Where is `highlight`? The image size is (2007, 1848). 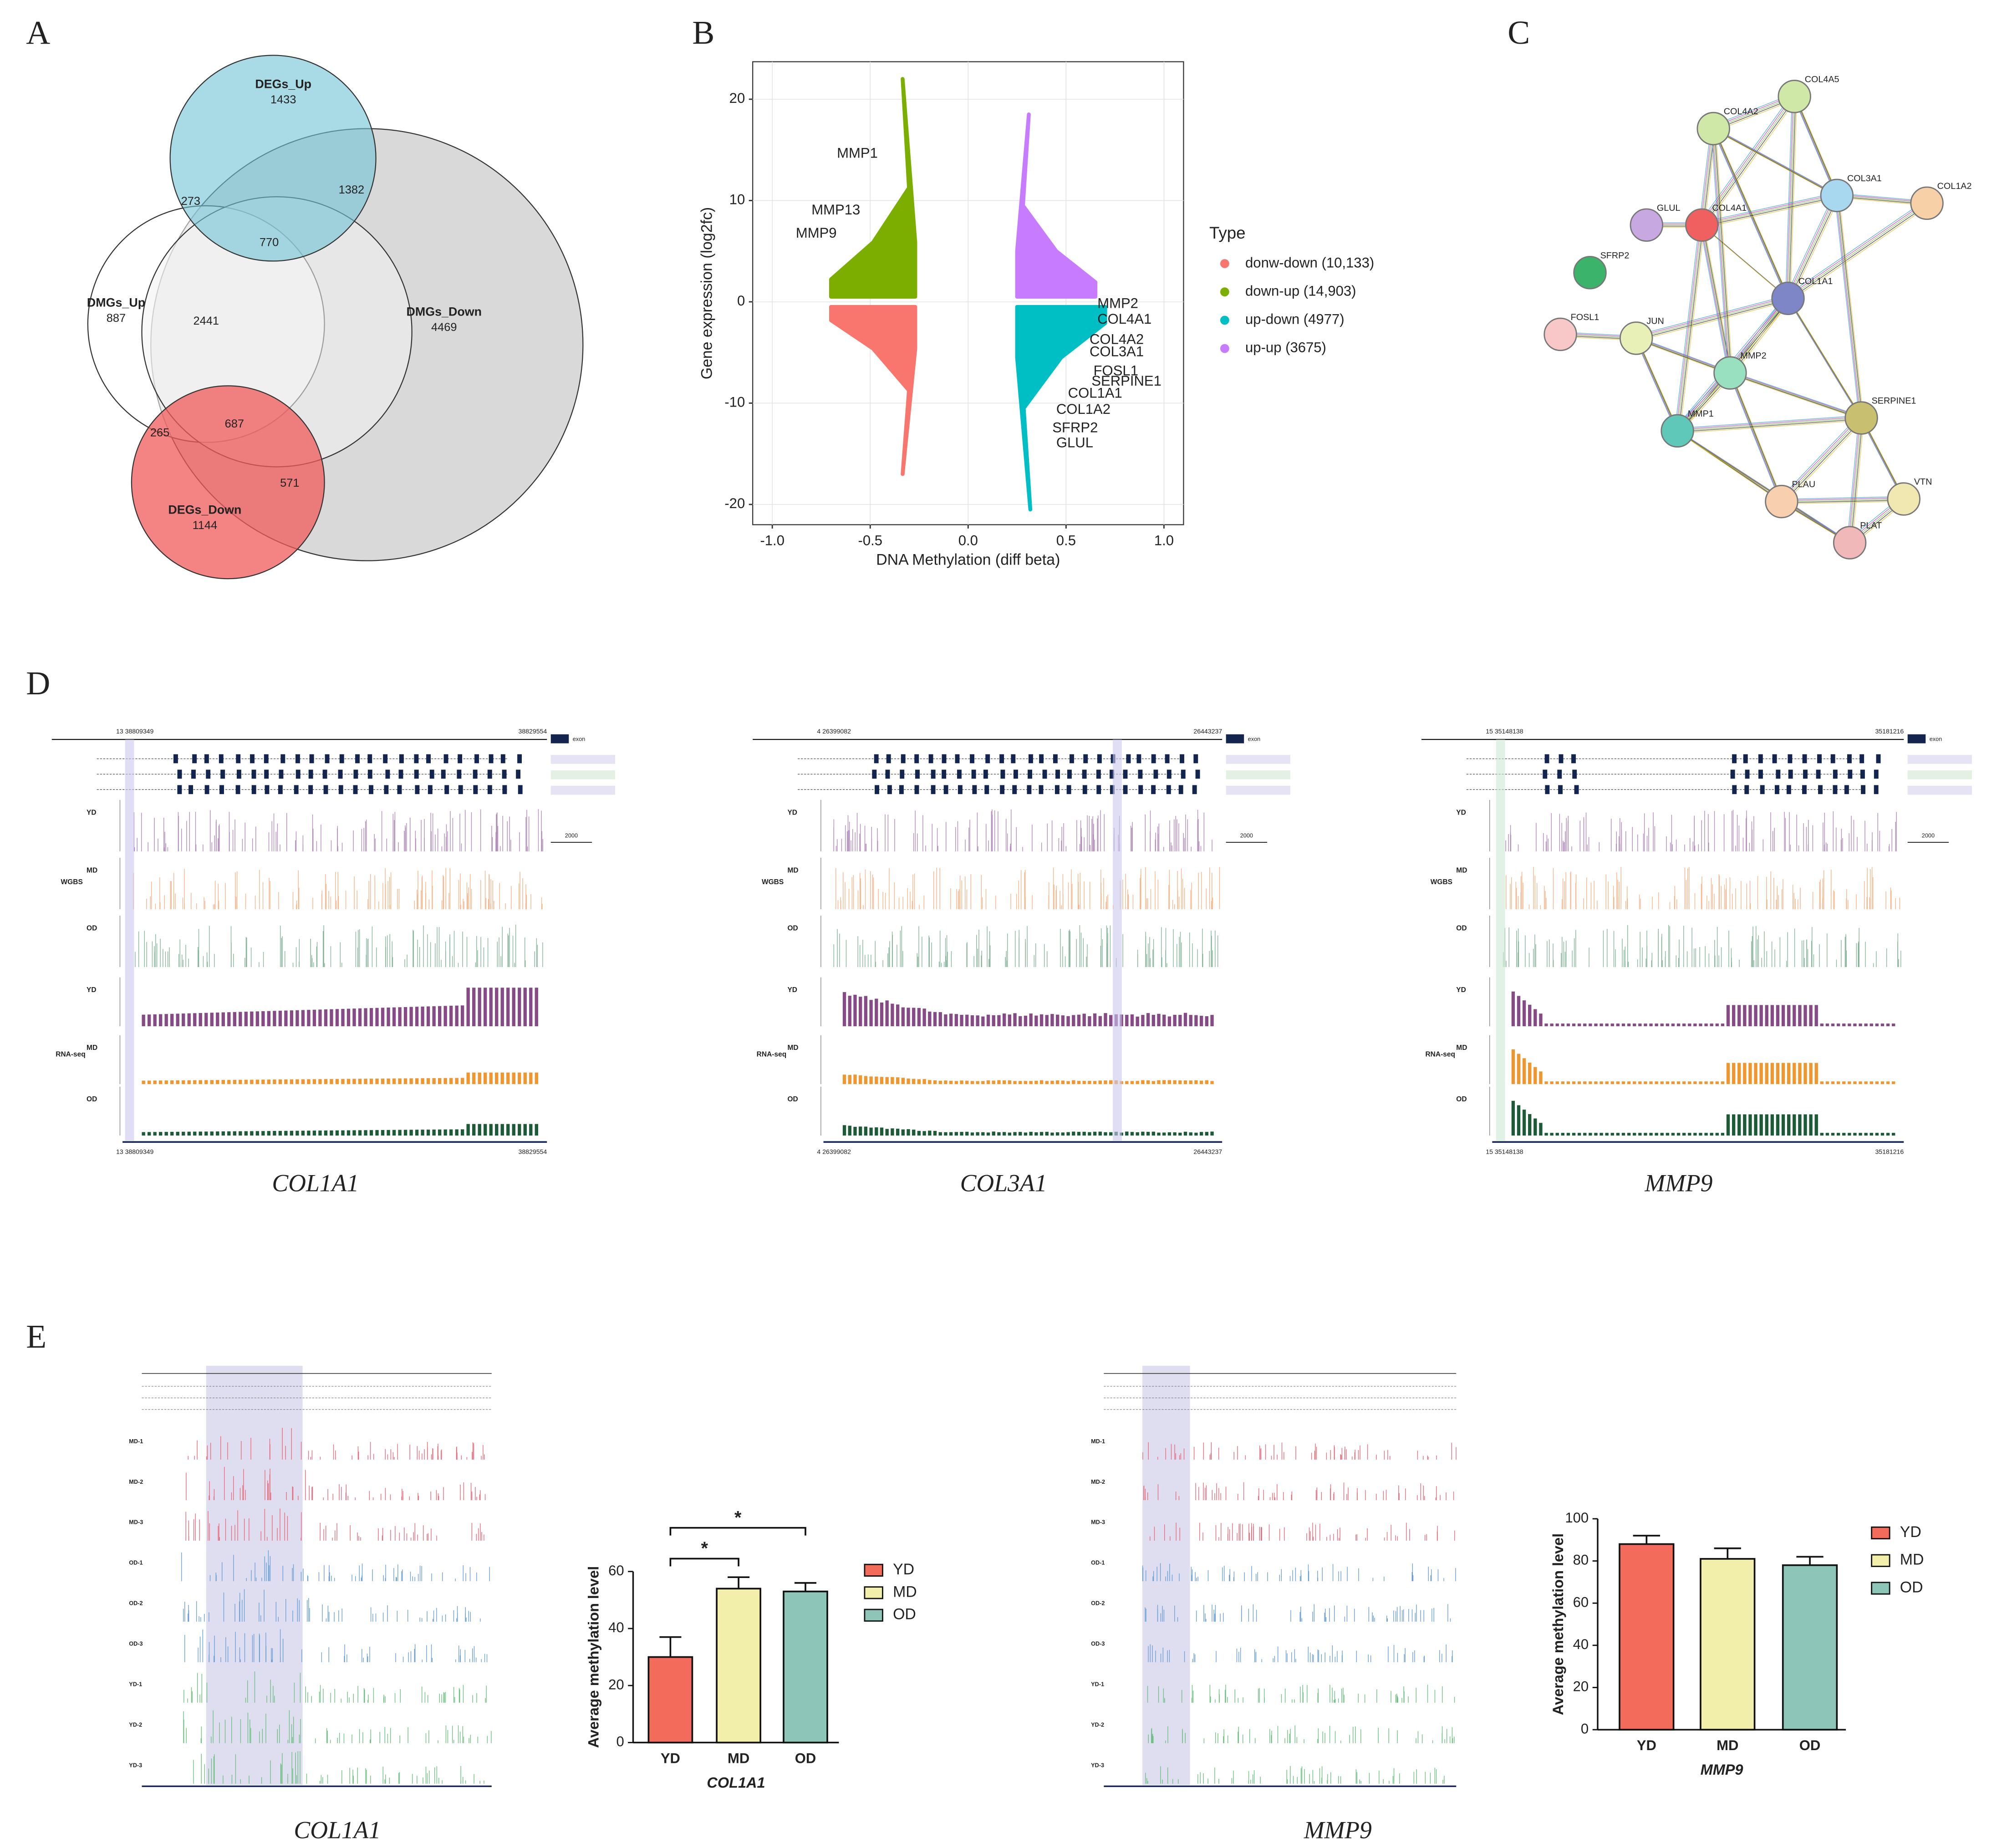
highlight is located at coordinates (1500, 940).